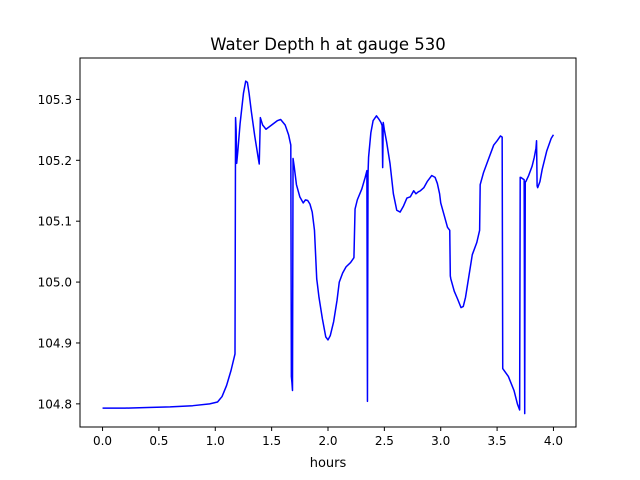 The image size is (640, 480). I want to click on y-tick-label: 104.8, so click(55, 404).